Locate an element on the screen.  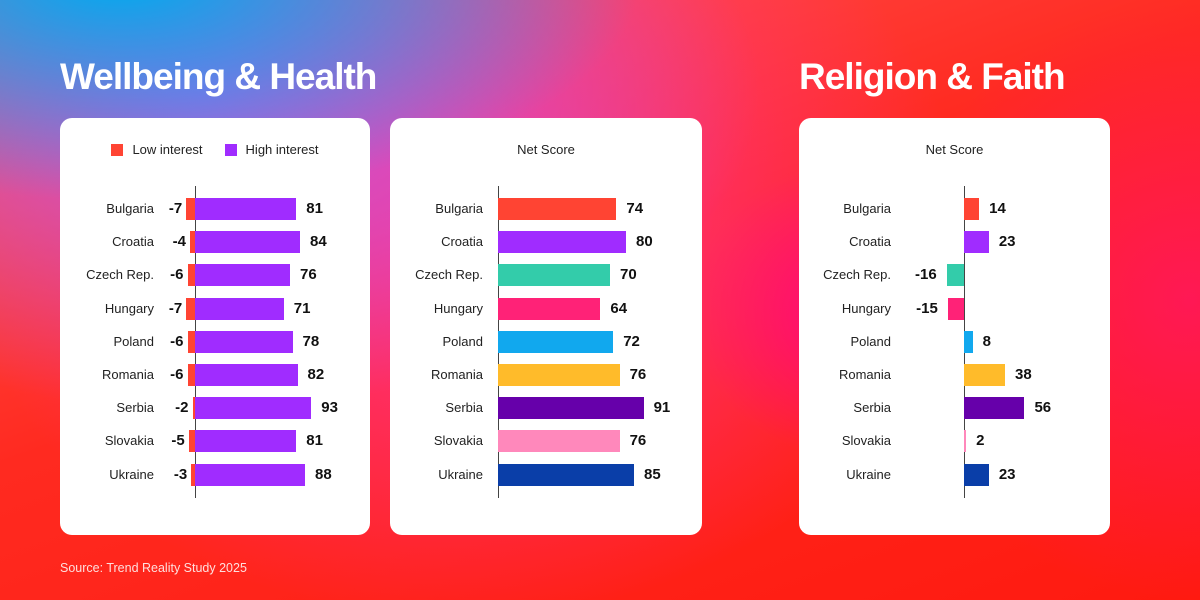
net-score-value: 76 is located at coordinates (638, 374).